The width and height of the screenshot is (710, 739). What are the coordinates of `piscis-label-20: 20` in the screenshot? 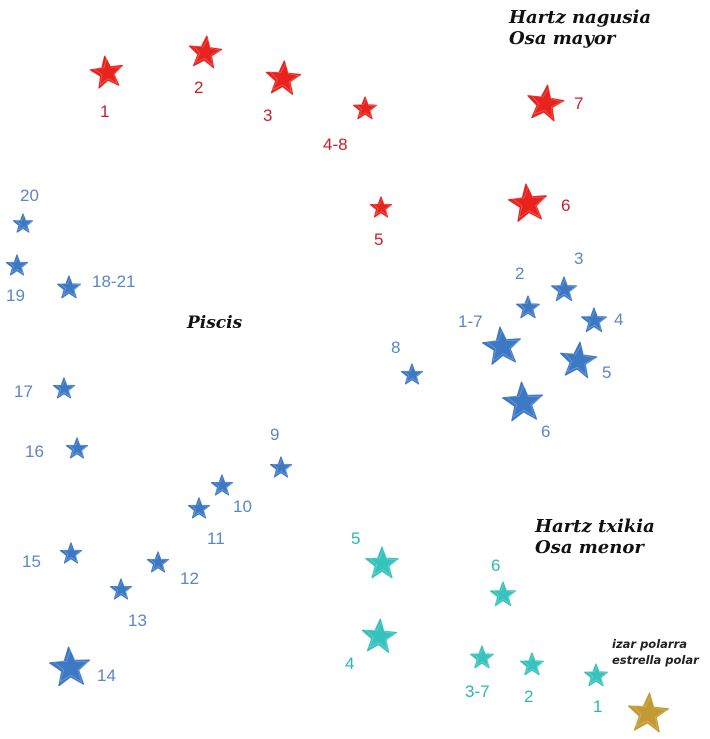 It's located at (29, 195).